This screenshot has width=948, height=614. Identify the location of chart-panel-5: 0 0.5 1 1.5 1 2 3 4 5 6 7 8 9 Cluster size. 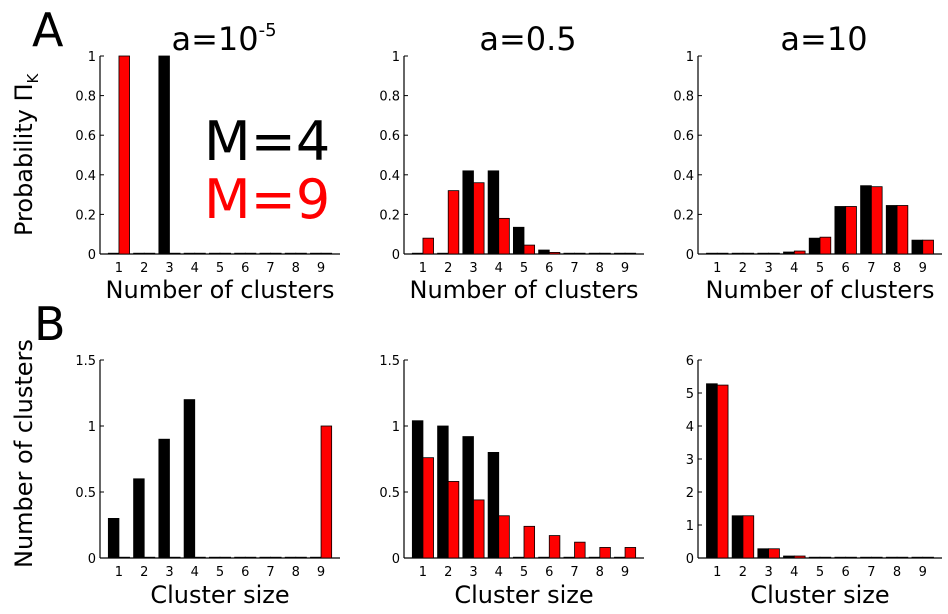
(511, 481).